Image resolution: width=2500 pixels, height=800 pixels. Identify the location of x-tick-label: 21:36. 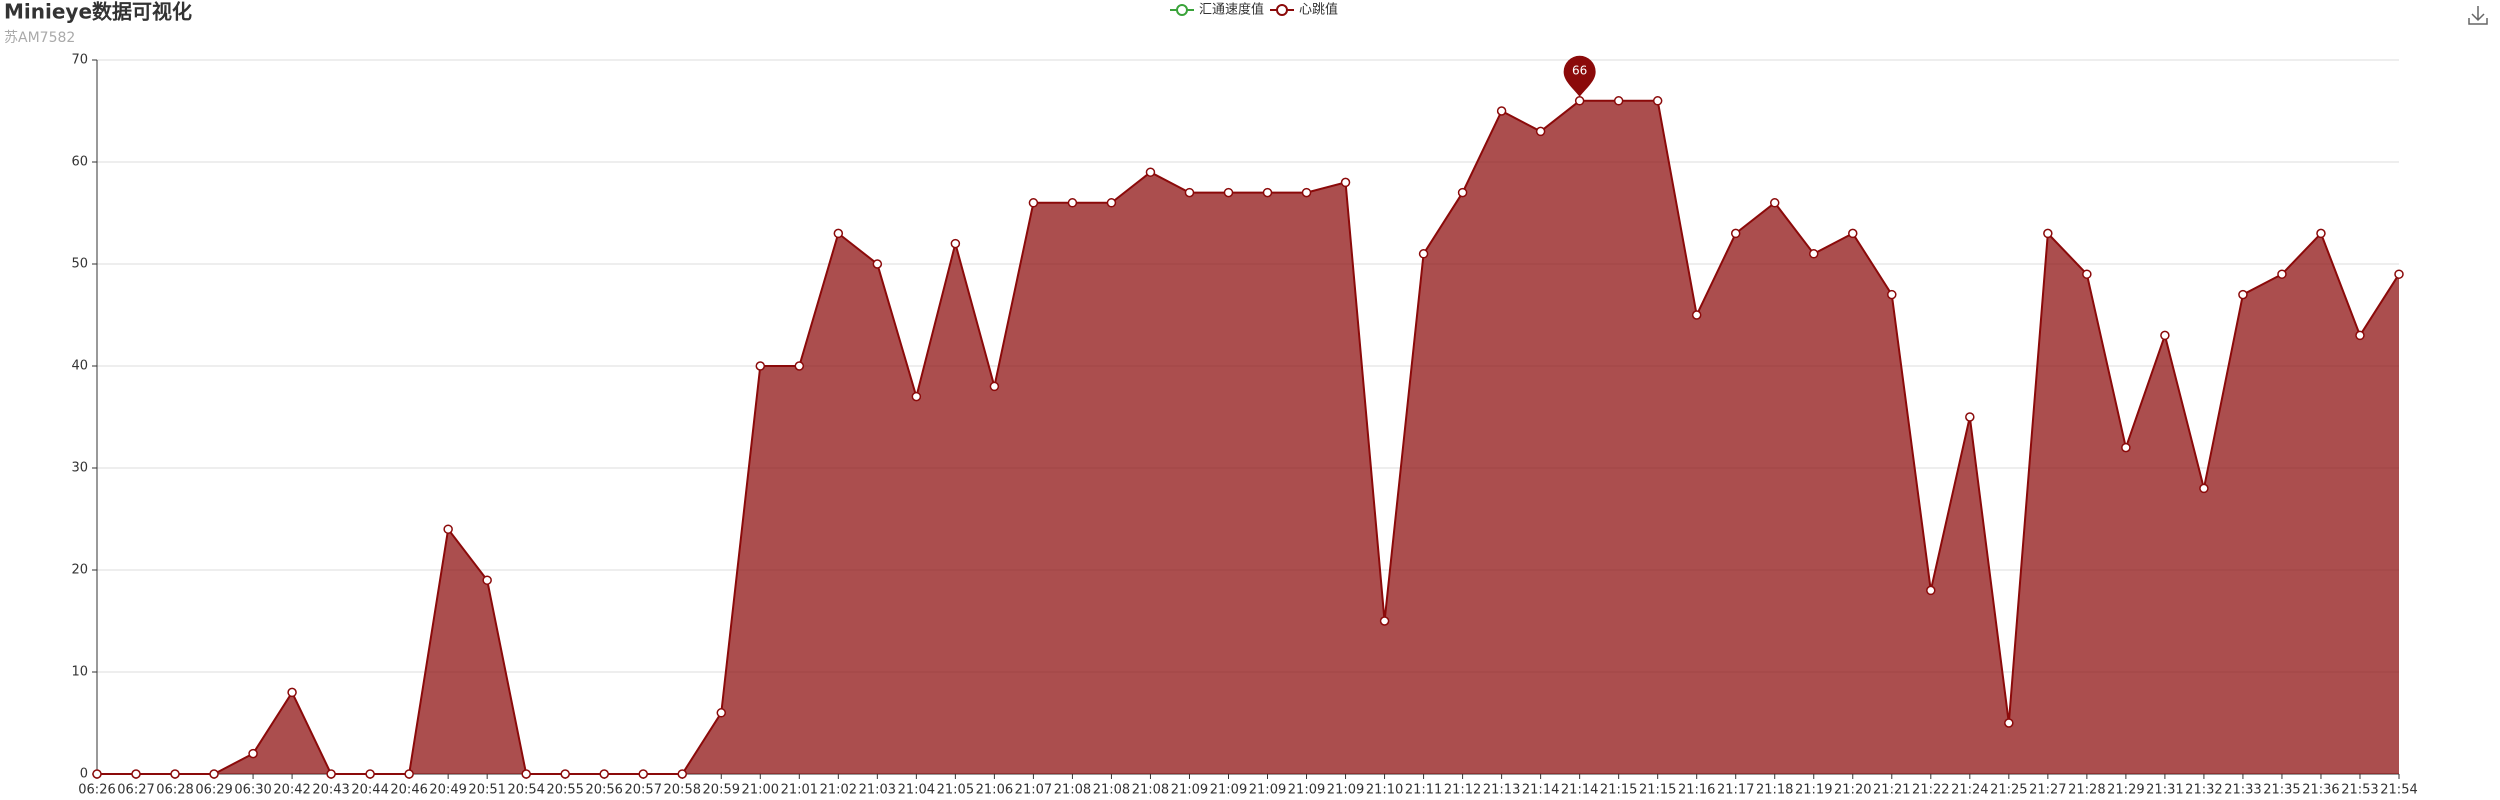
(2320, 790).